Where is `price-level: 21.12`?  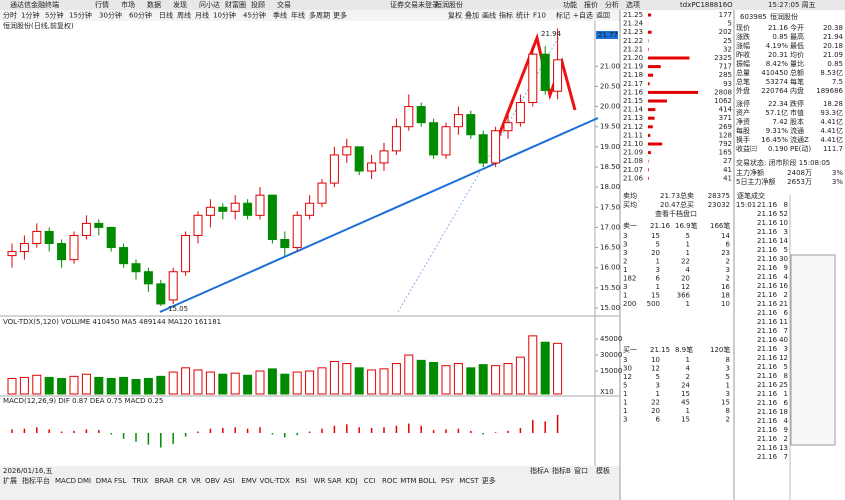 price-level: 21.12 is located at coordinates (633, 127).